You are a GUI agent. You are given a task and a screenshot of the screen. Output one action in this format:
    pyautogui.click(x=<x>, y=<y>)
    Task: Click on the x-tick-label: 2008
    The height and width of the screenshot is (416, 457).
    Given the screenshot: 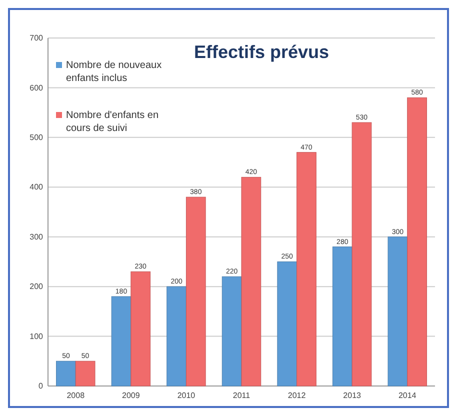 What is the action you would take?
    pyautogui.click(x=76, y=395)
    